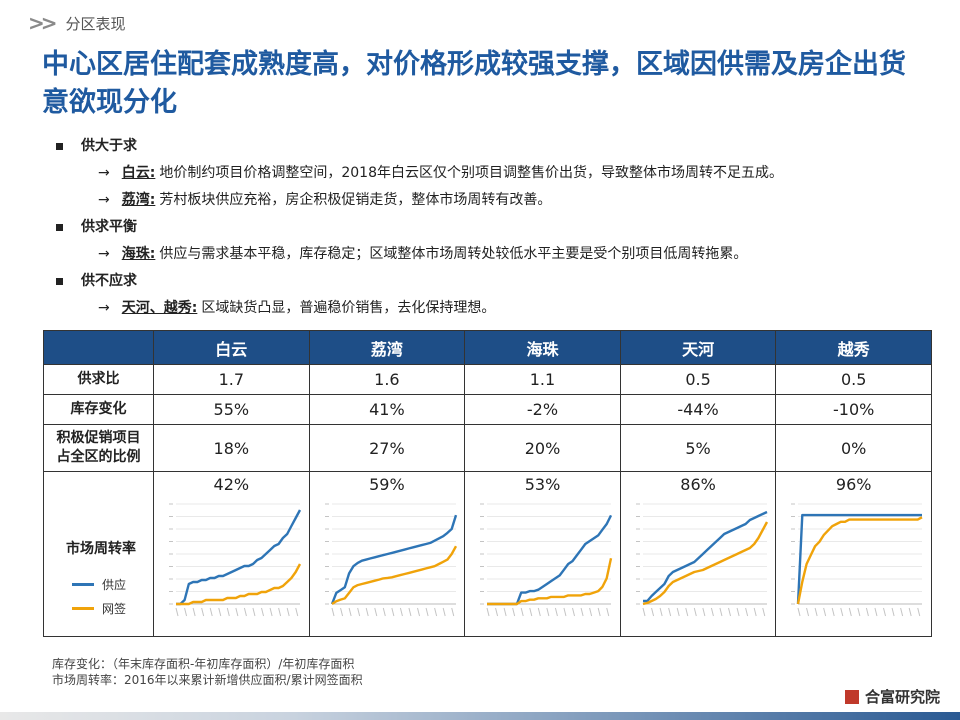 The height and width of the screenshot is (720, 960). What do you see at coordinates (231, 347) in the screenshot?
I see `column-header: 白云` at bounding box center [231, 347].